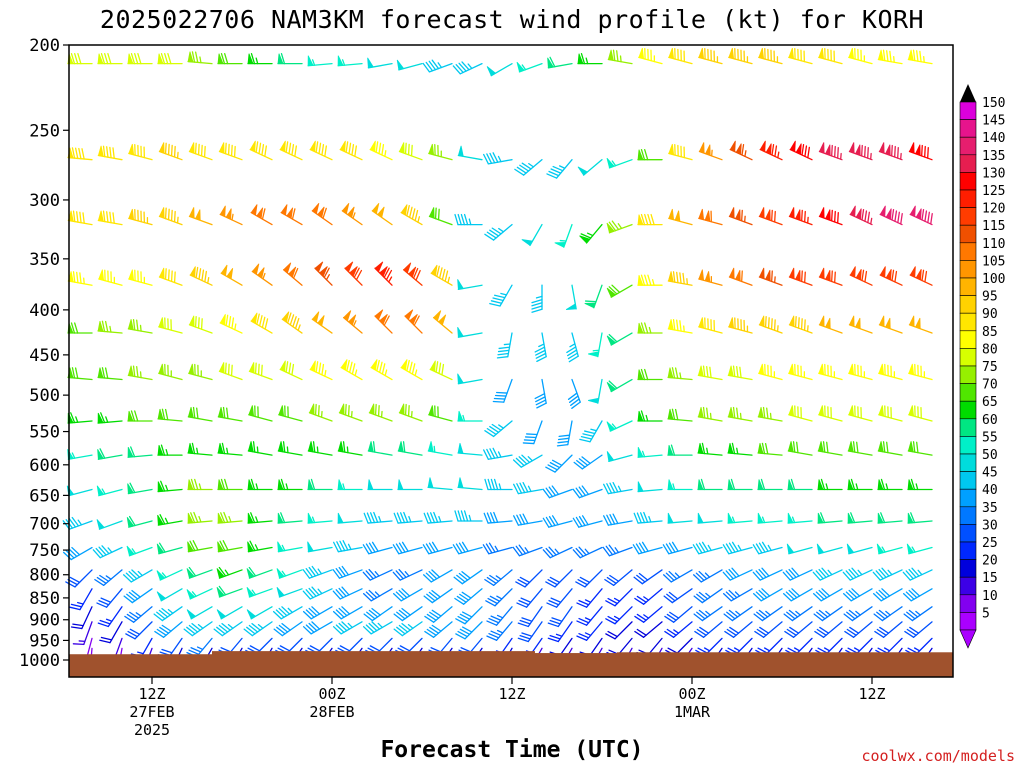  What do you see at coordinates (990, 561) in the screenshot?
I see `colorbar-label: 20` at bounding box center [990, 561].